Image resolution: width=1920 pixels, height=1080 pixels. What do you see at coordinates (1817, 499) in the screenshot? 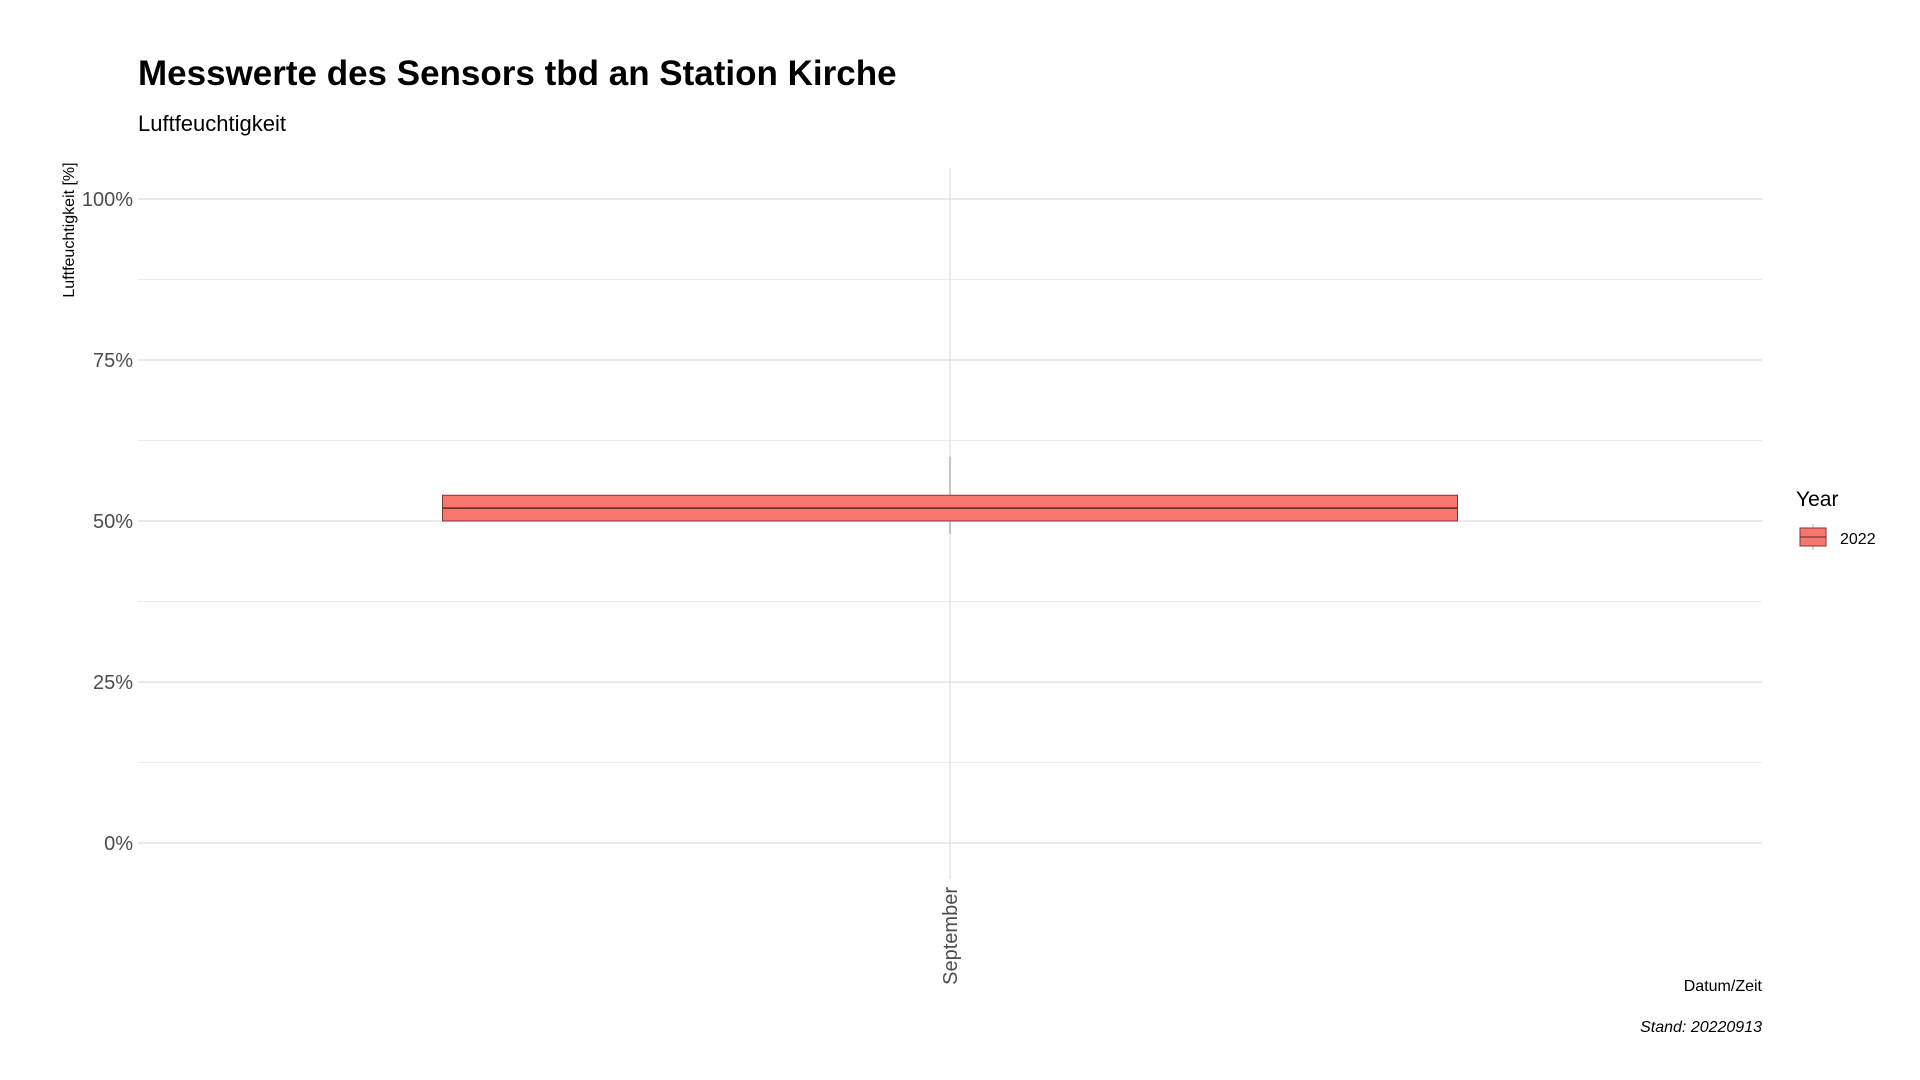
I see `legend-title: Year` at bounding box center [1817, 499].